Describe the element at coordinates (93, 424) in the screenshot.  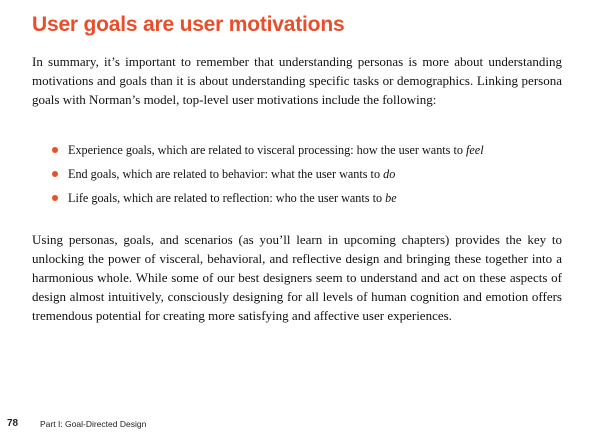
I see `running-head: Part I: Goal-Directed Design` at that location.